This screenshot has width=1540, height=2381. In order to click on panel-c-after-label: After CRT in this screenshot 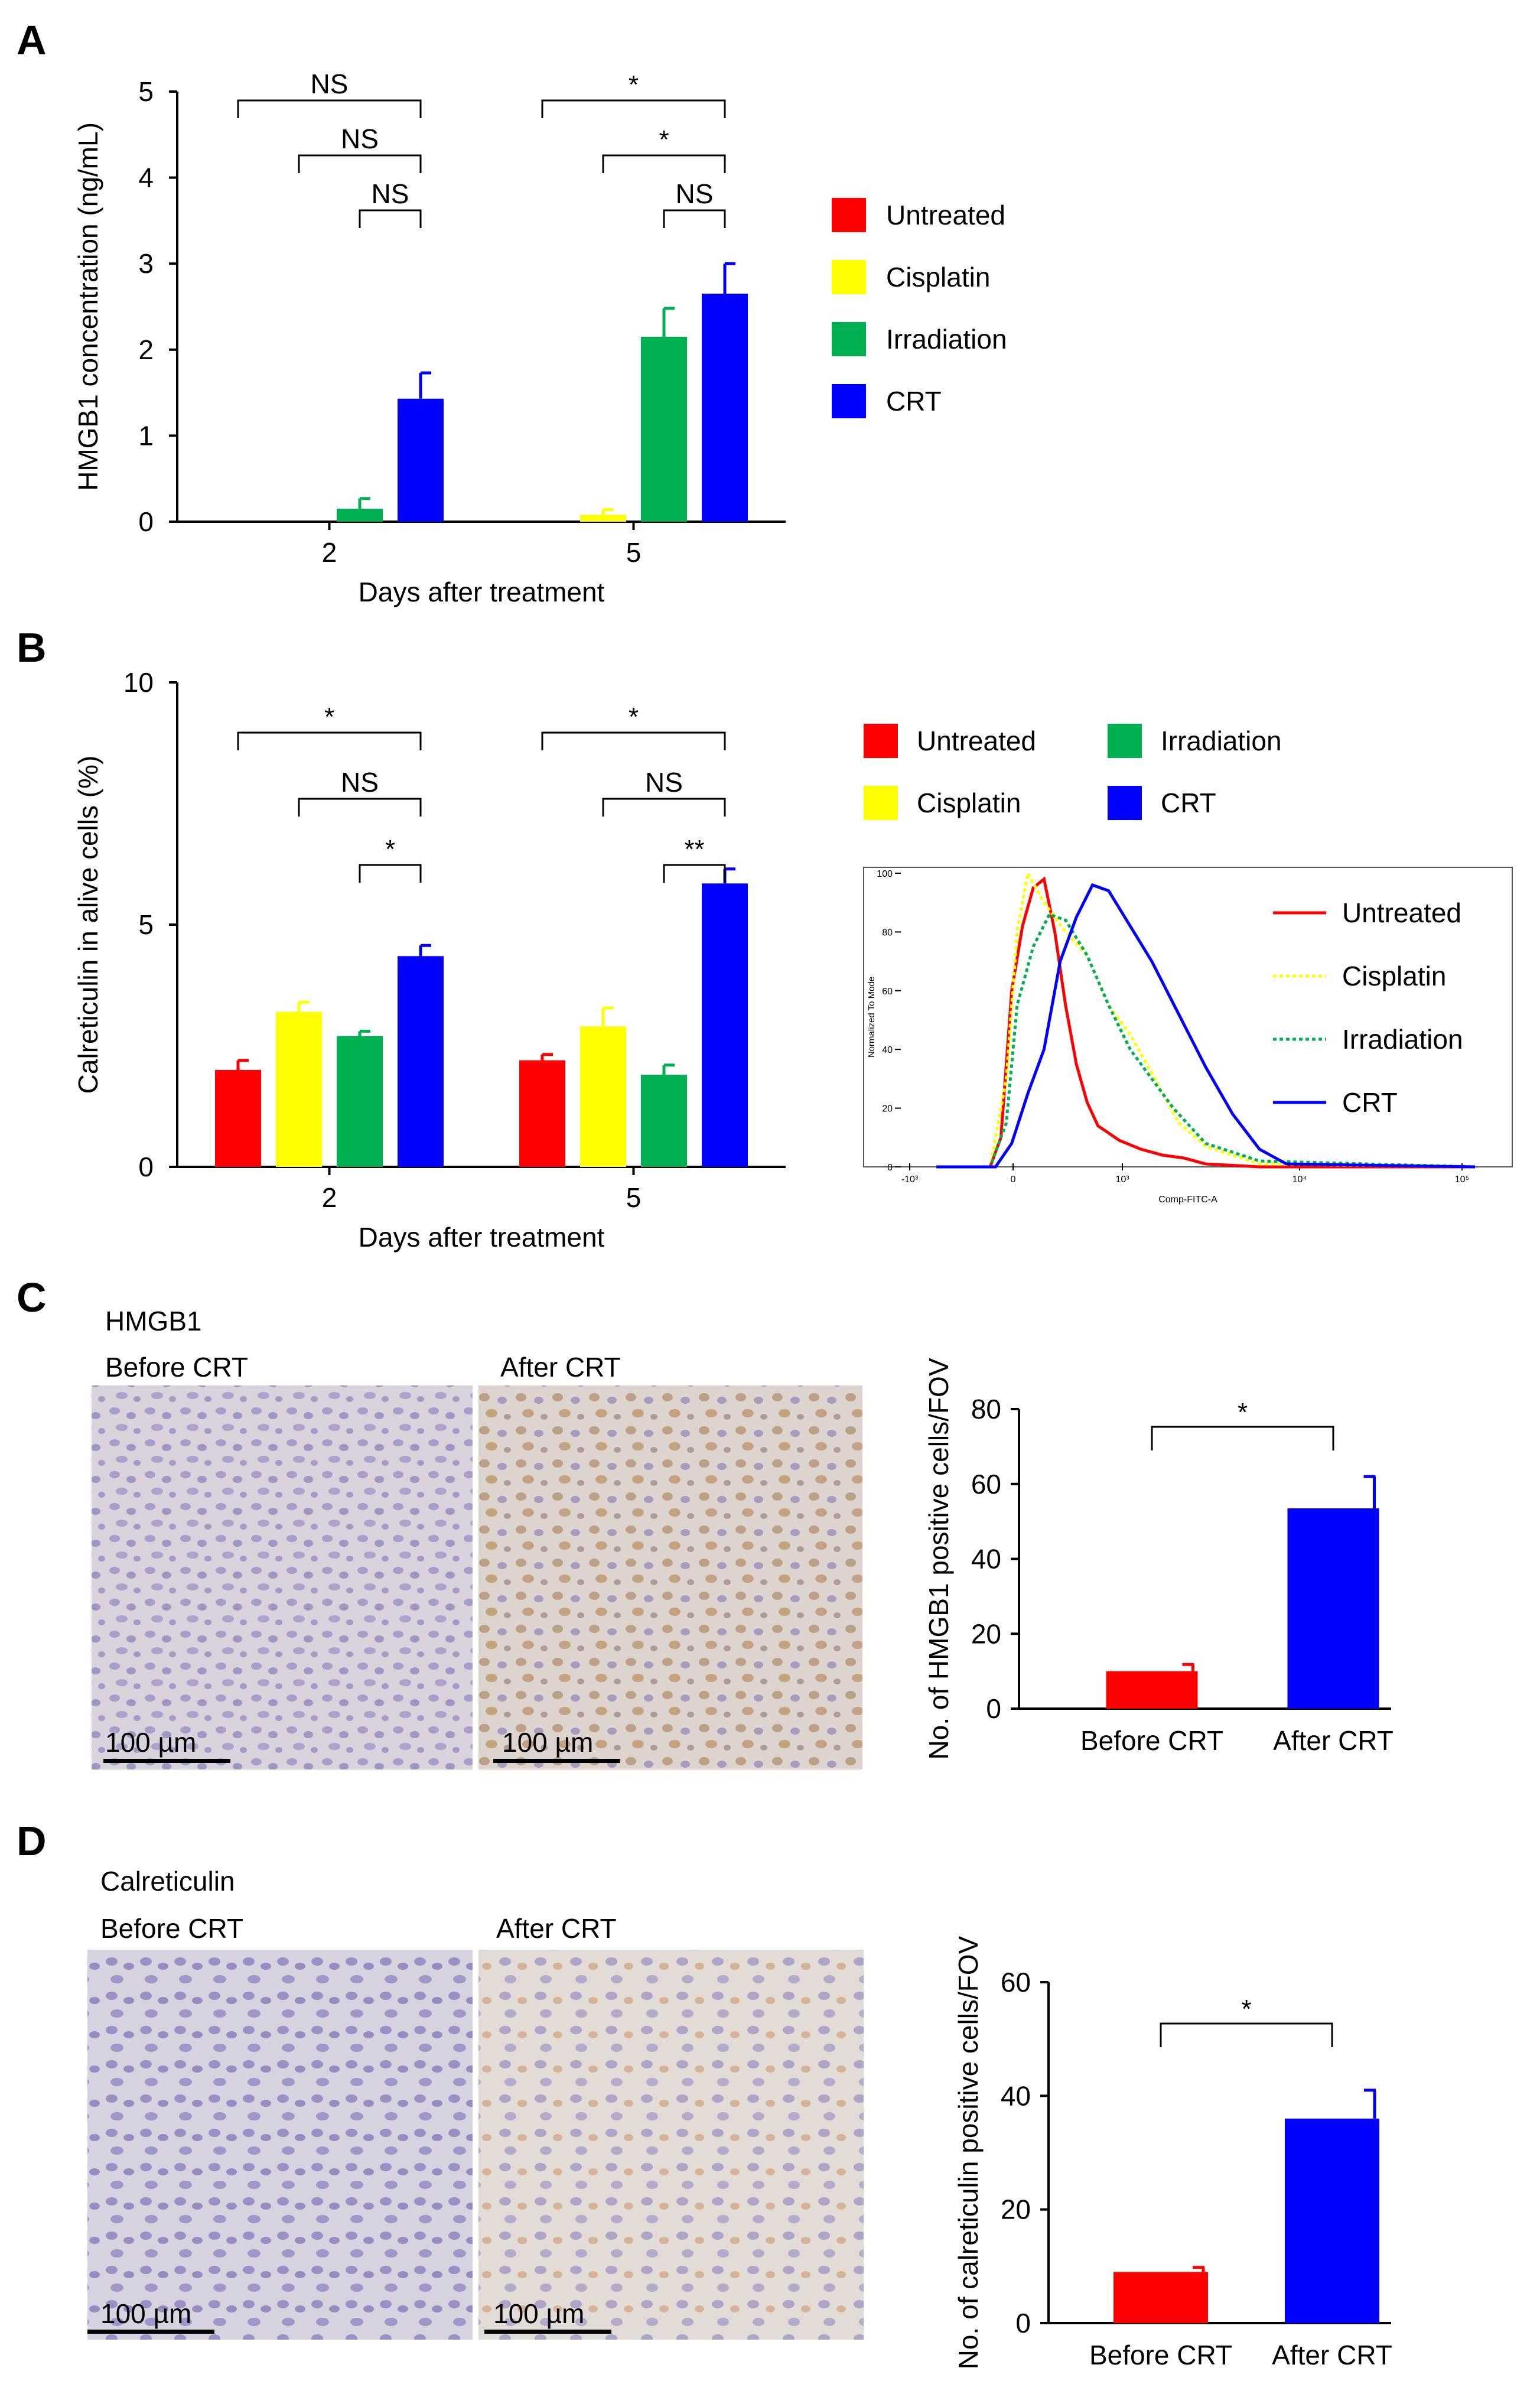, I will do `click(560, 1367)`.